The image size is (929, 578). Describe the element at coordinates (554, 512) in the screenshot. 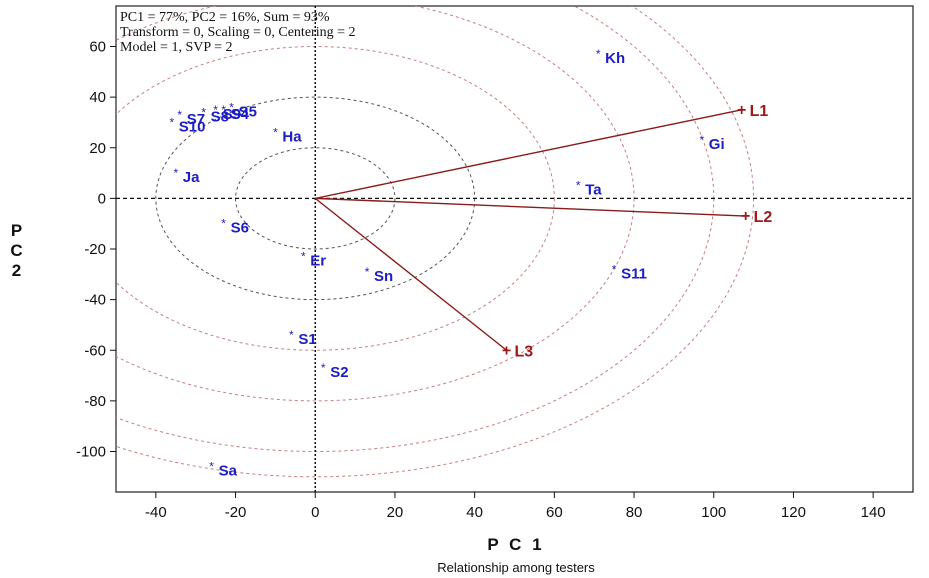

I see `x-tick-label: 60` at that location.